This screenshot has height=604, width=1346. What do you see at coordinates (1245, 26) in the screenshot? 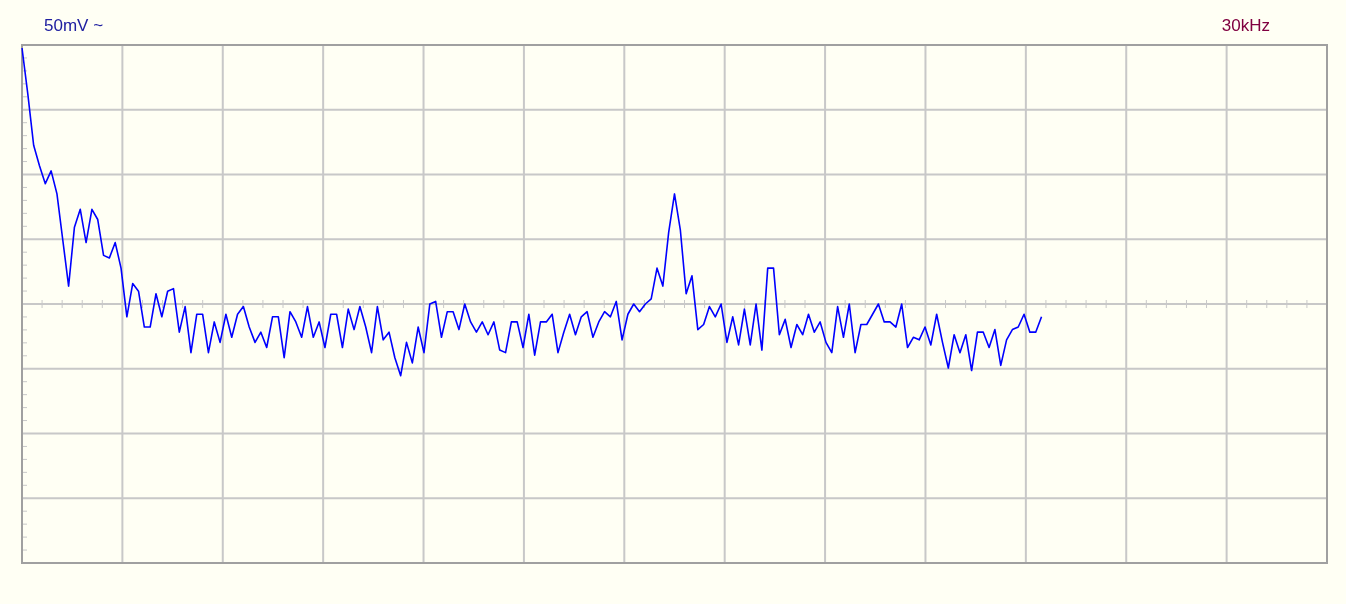
I see `text: 30kHz` at bounding box center [1245, 26].